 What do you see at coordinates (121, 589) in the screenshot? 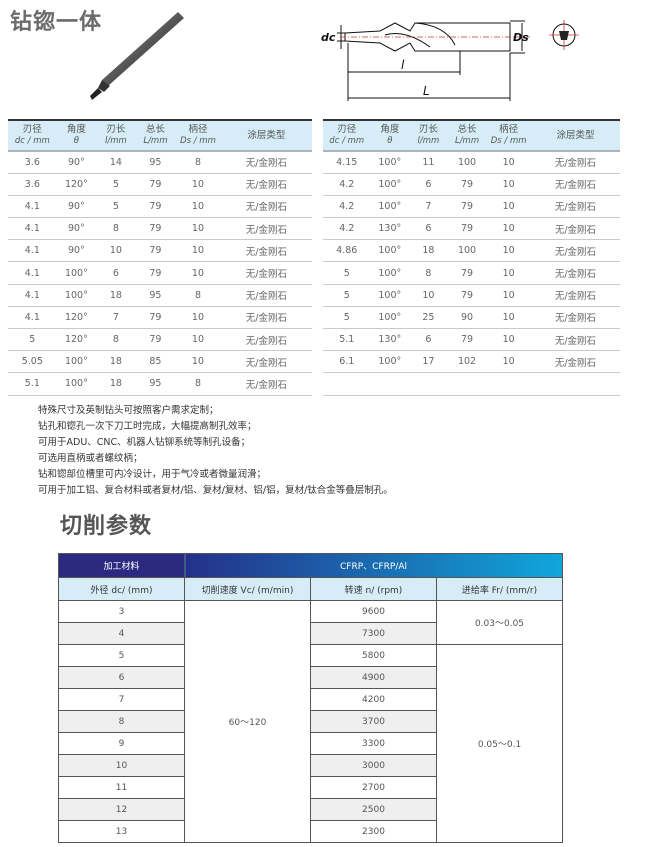
I see `header-dc: 外径 dc/ (mm)` at bounding box center [121, 589].